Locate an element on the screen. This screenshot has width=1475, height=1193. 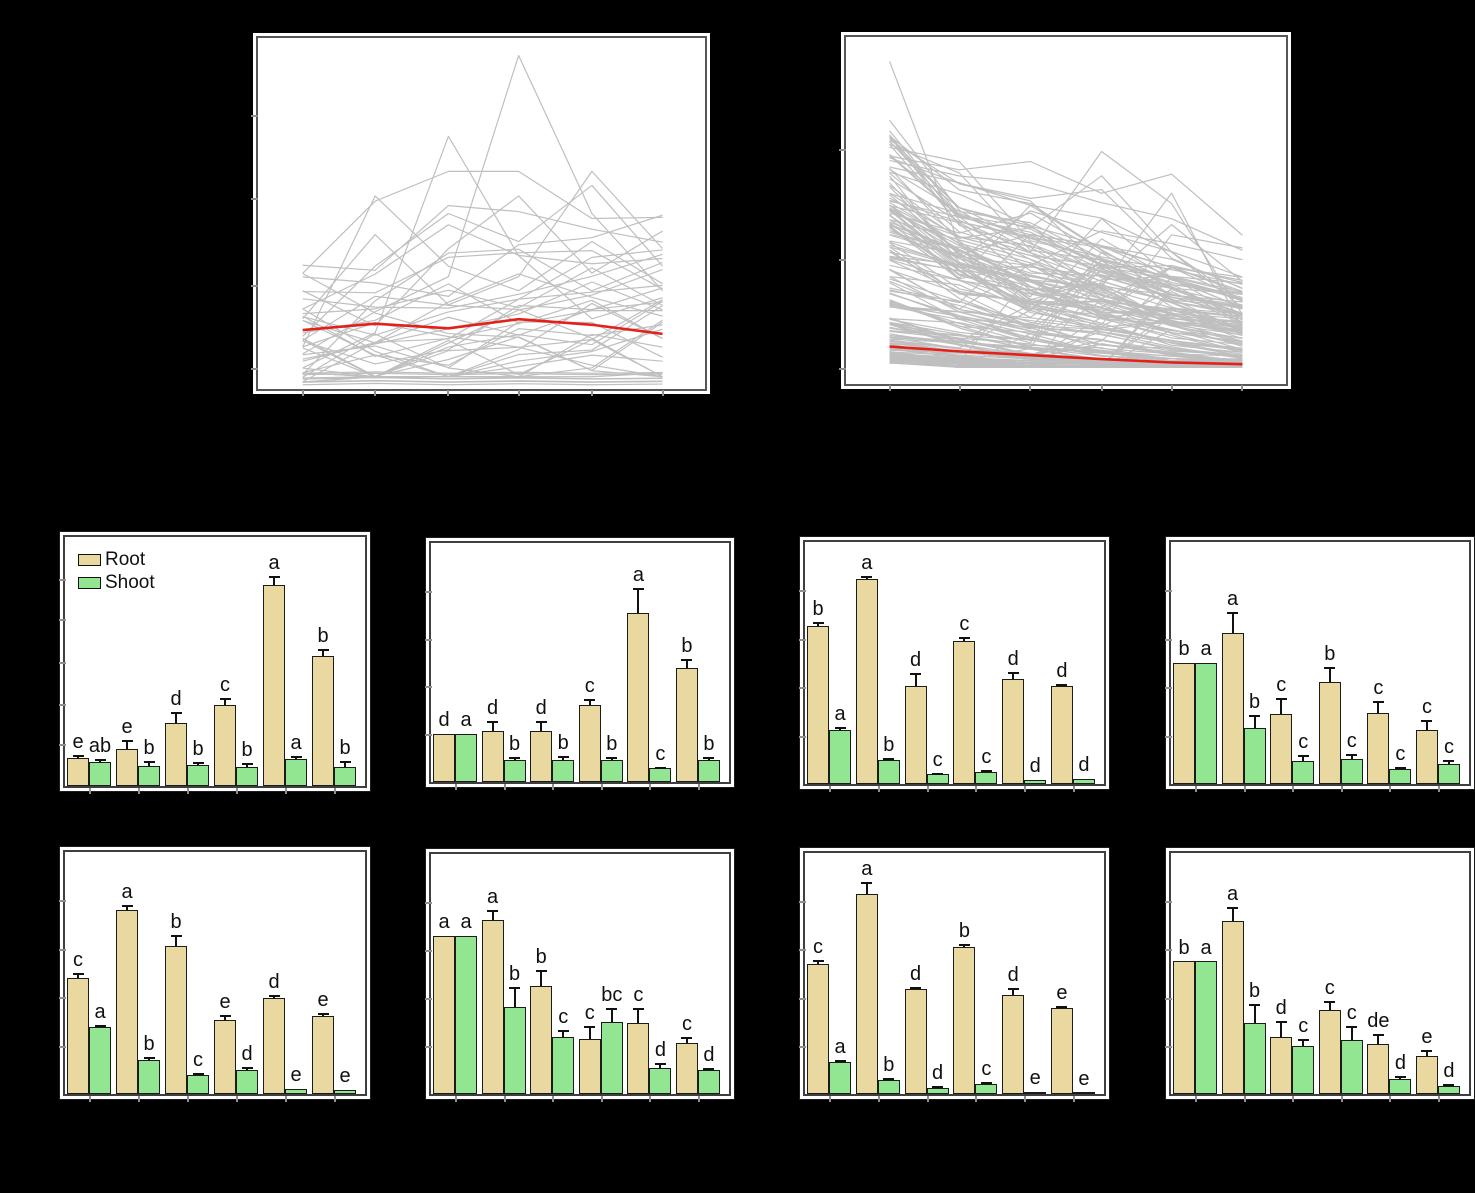
bar-panel-row1-col1: Root Shoot e ab e b d b c b a a b b is located at coordinates (215, 662).